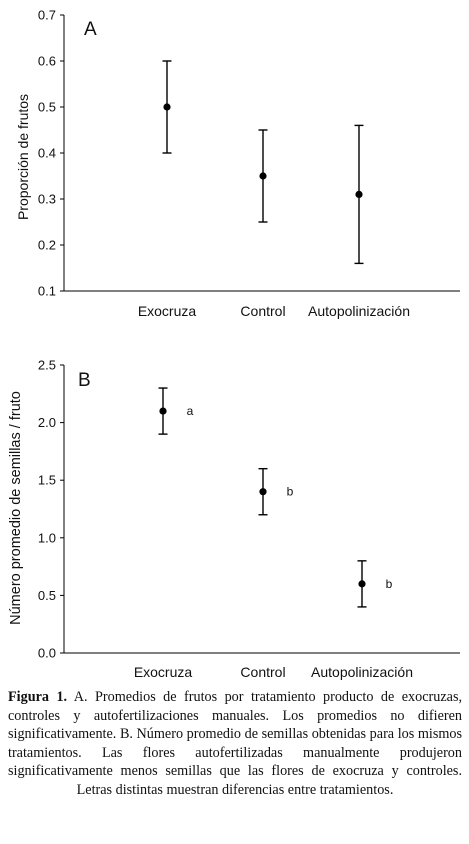  Describe the element at coordinates (275, 497) in the screenshot. I see `chart-b-marks: a b b` at that location.